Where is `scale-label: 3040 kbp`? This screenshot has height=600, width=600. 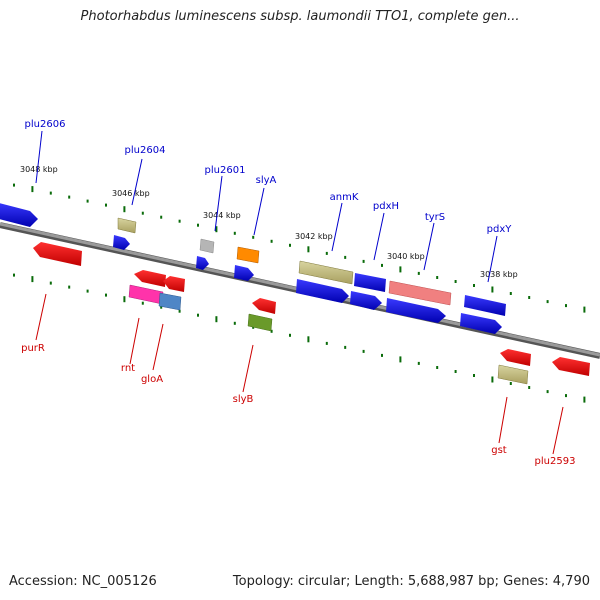
scale-label: 3040 kbp is located at coordinates (406, 256).